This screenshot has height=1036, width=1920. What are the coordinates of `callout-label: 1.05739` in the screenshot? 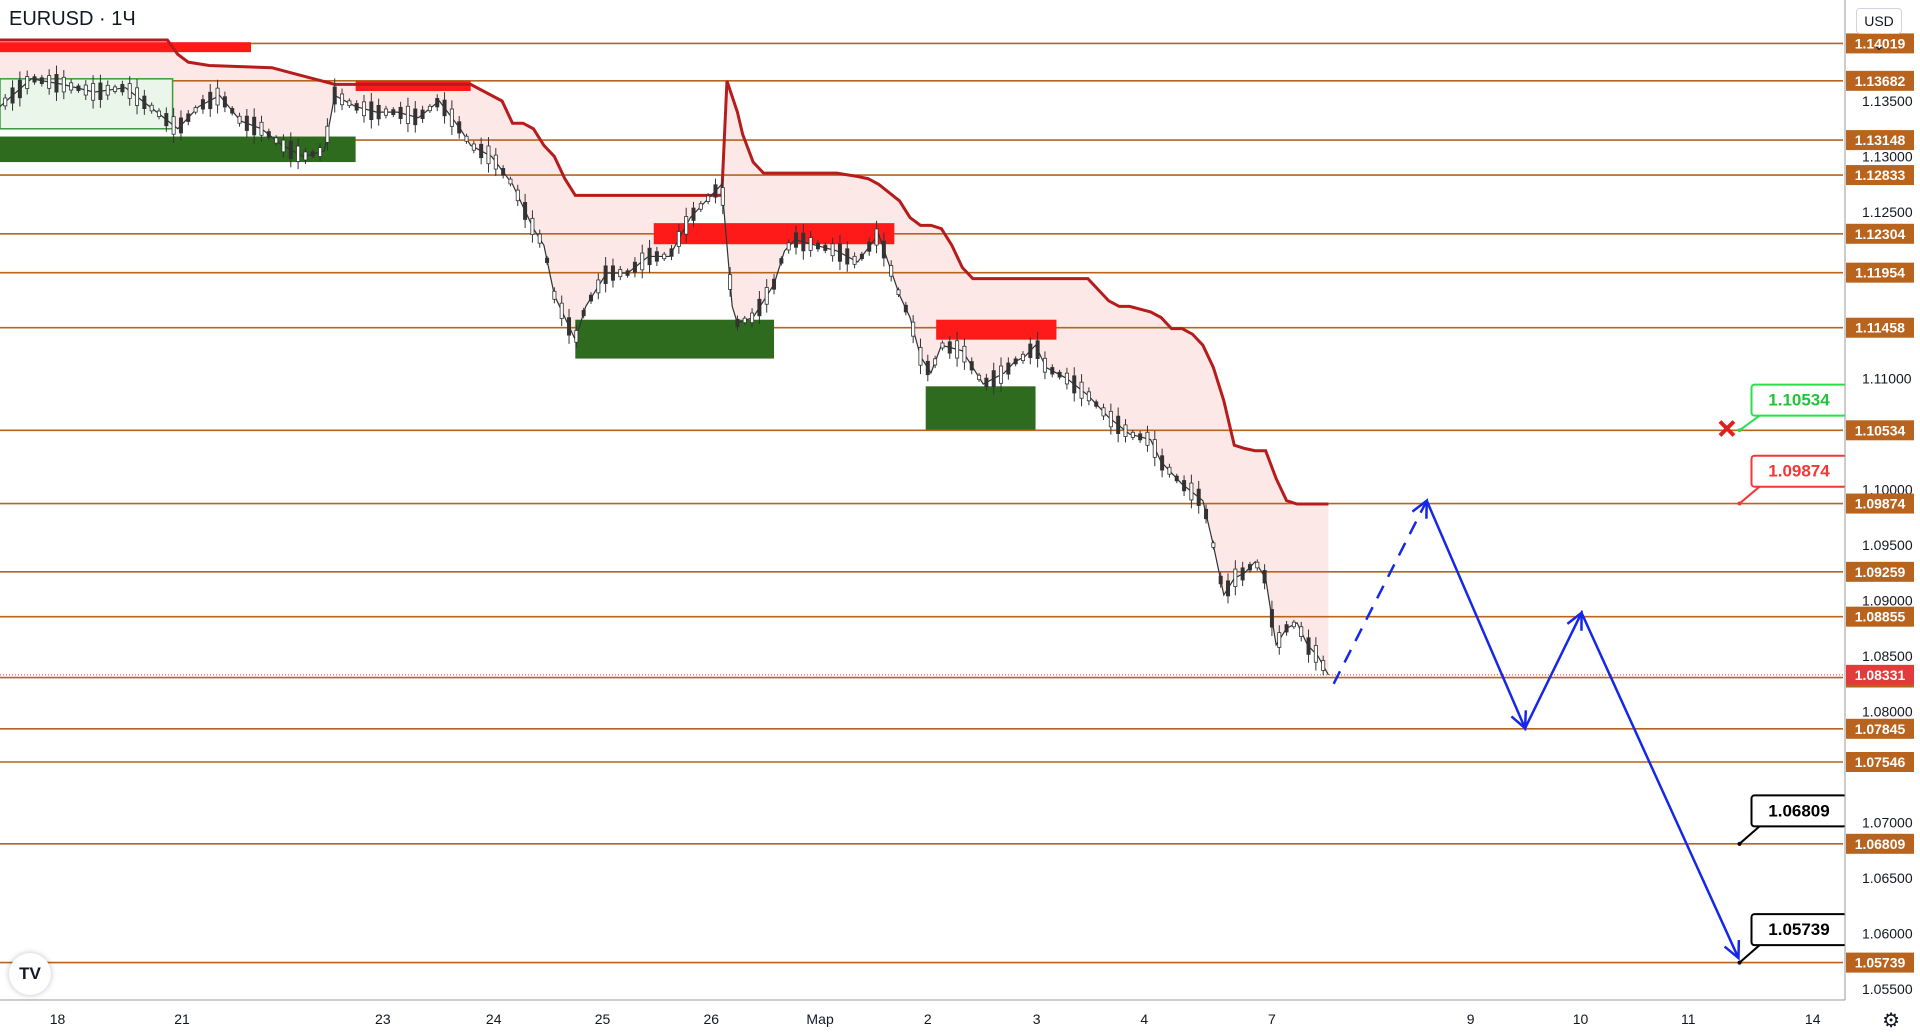 It's located at (1798, 929).